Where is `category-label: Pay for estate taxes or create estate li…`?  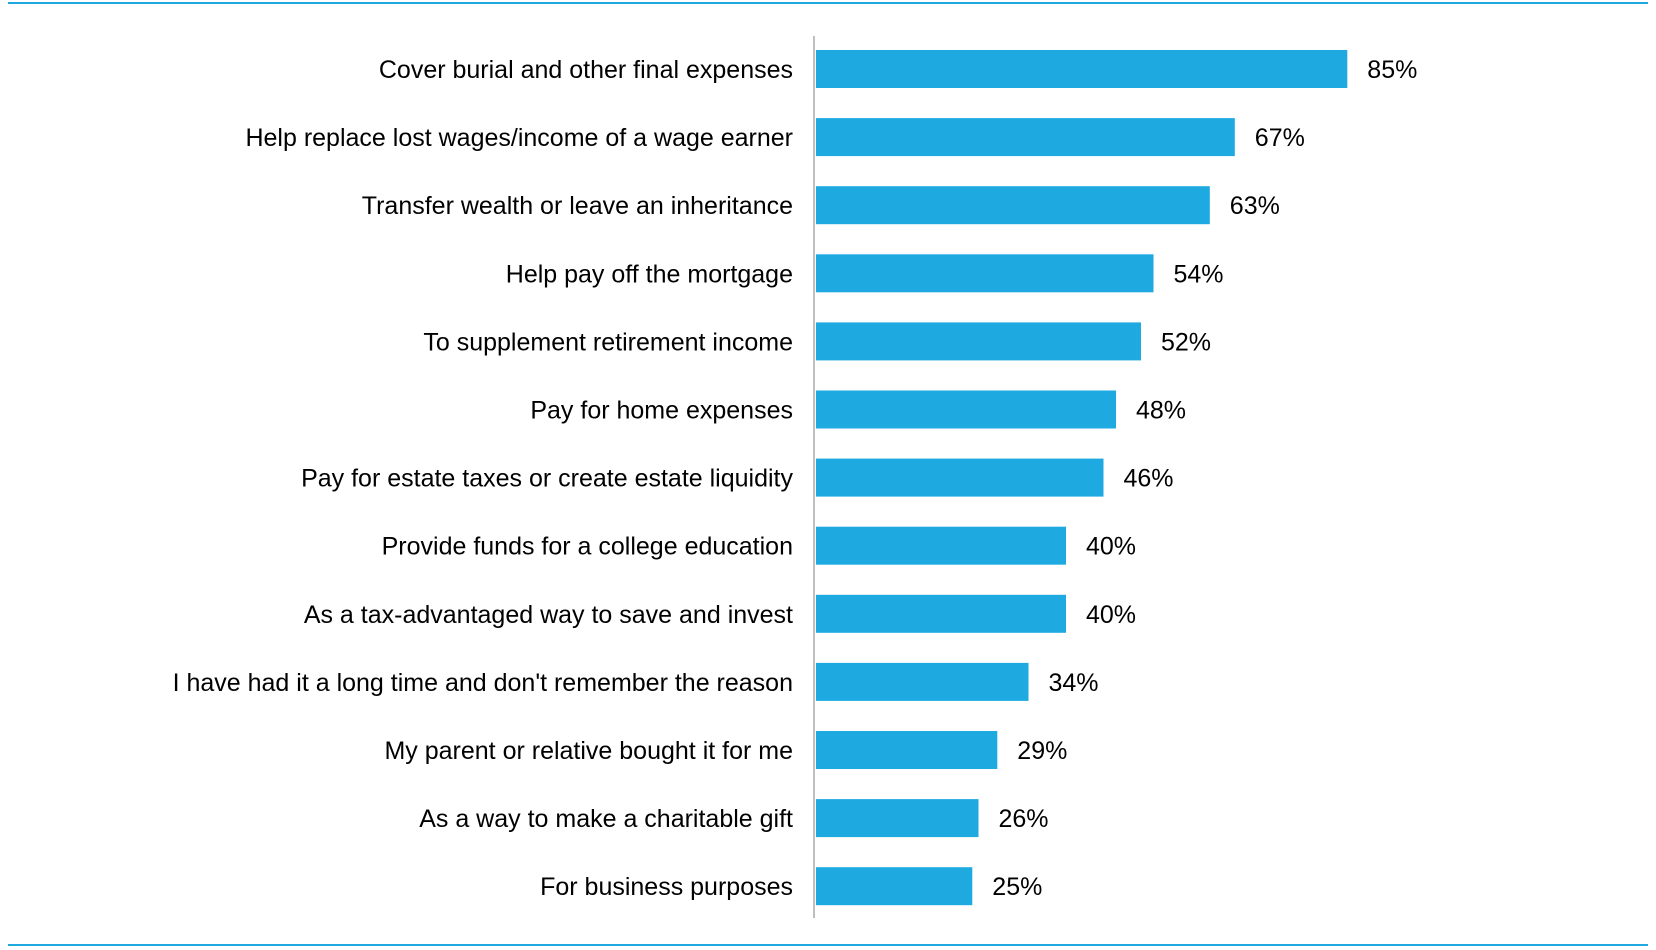
category-label: Pay for estate taxes or create estate li… is located at coordinates (547, 479).